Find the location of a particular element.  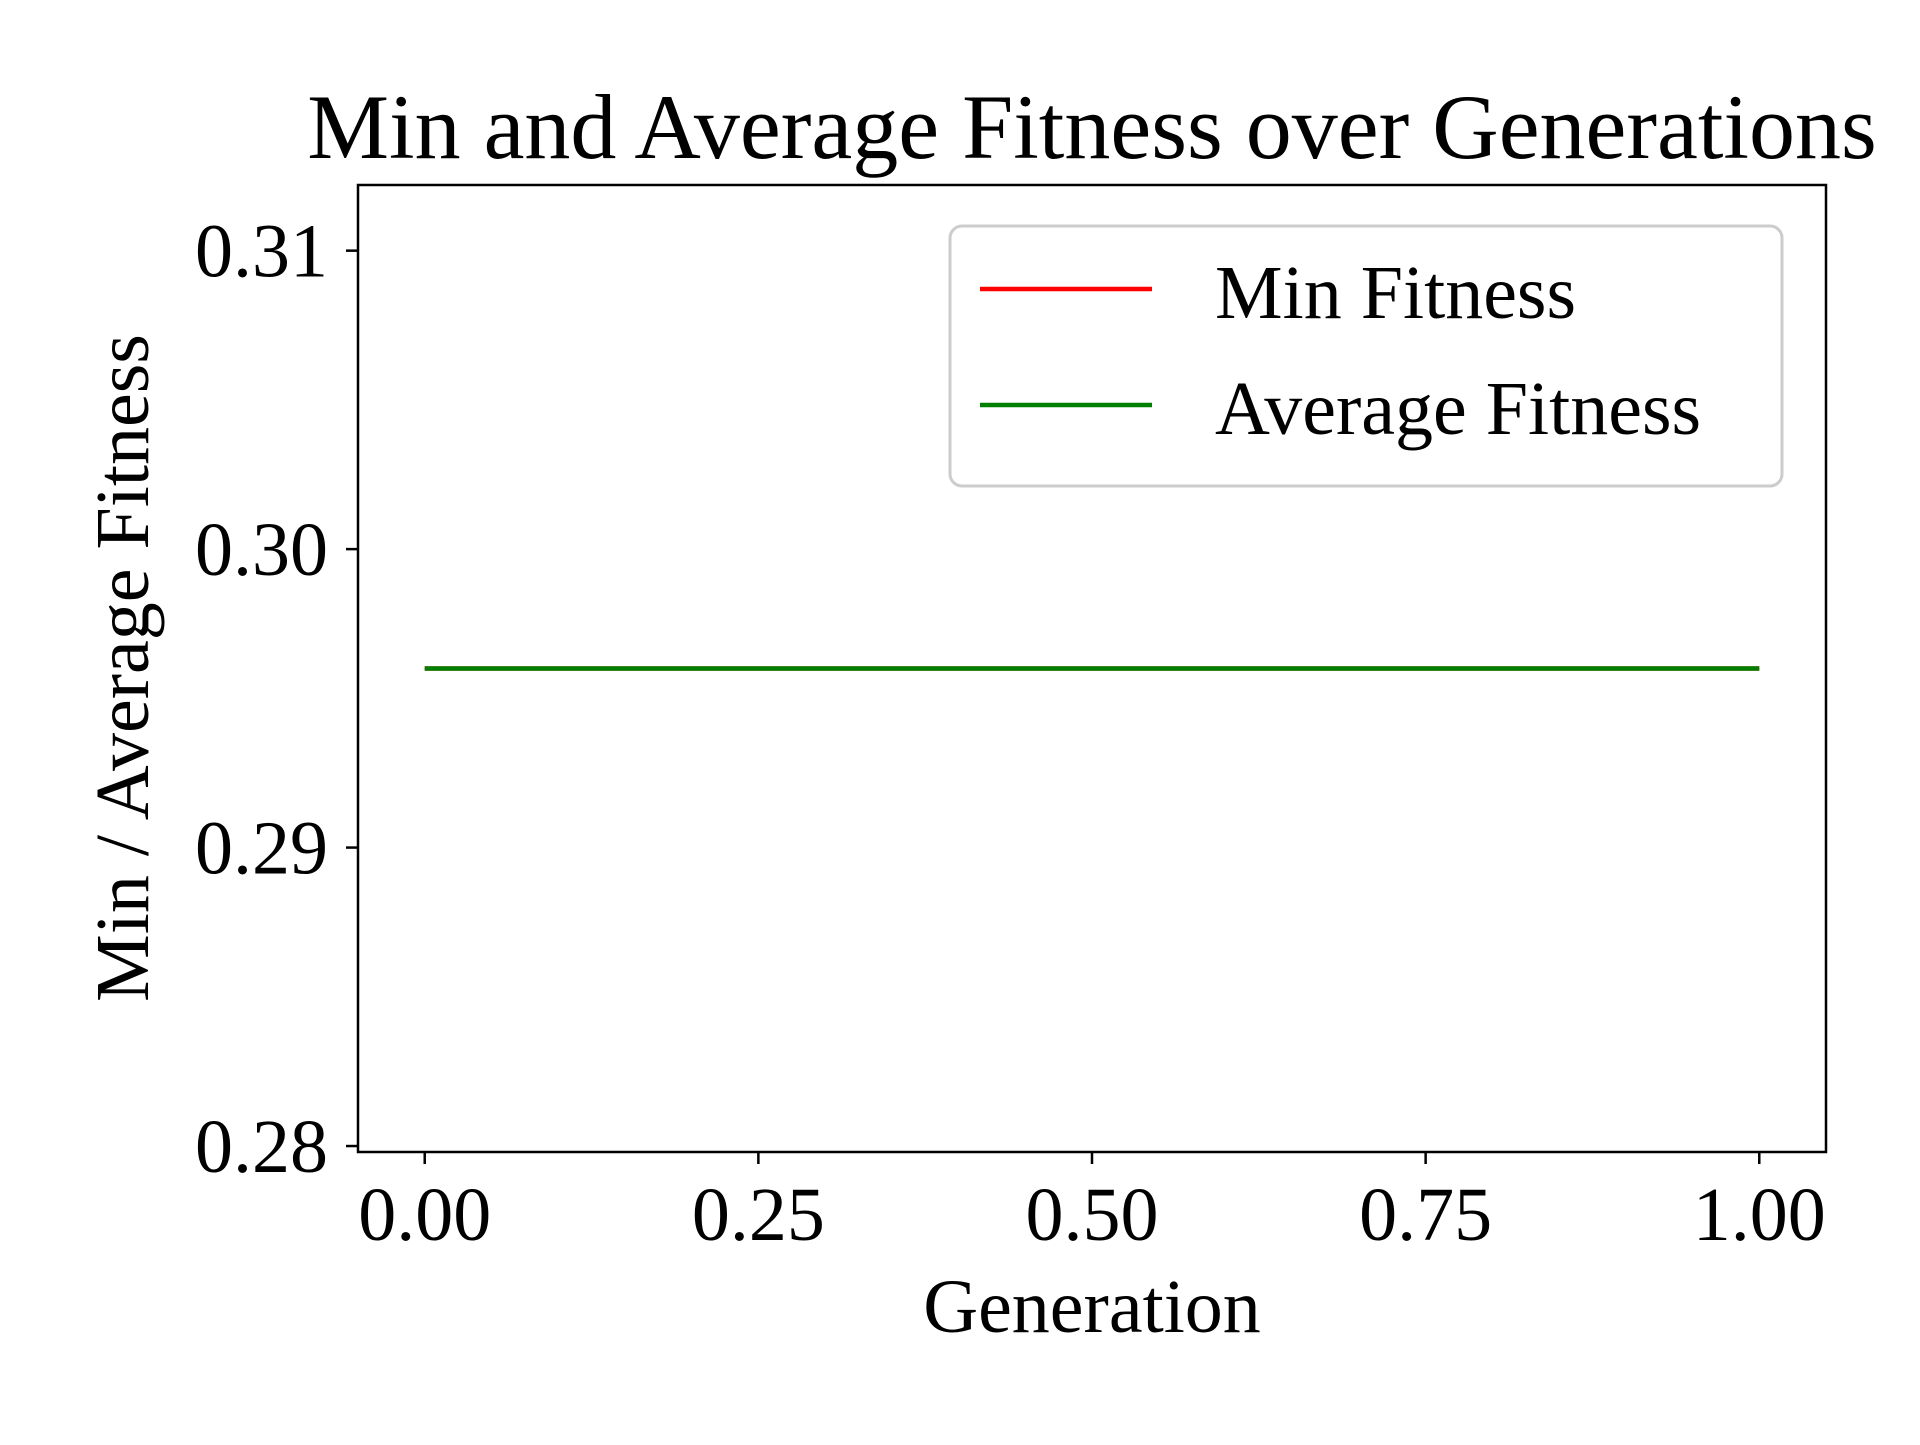

y-tick-label: 0.31 is located at coordinates (261, 252).